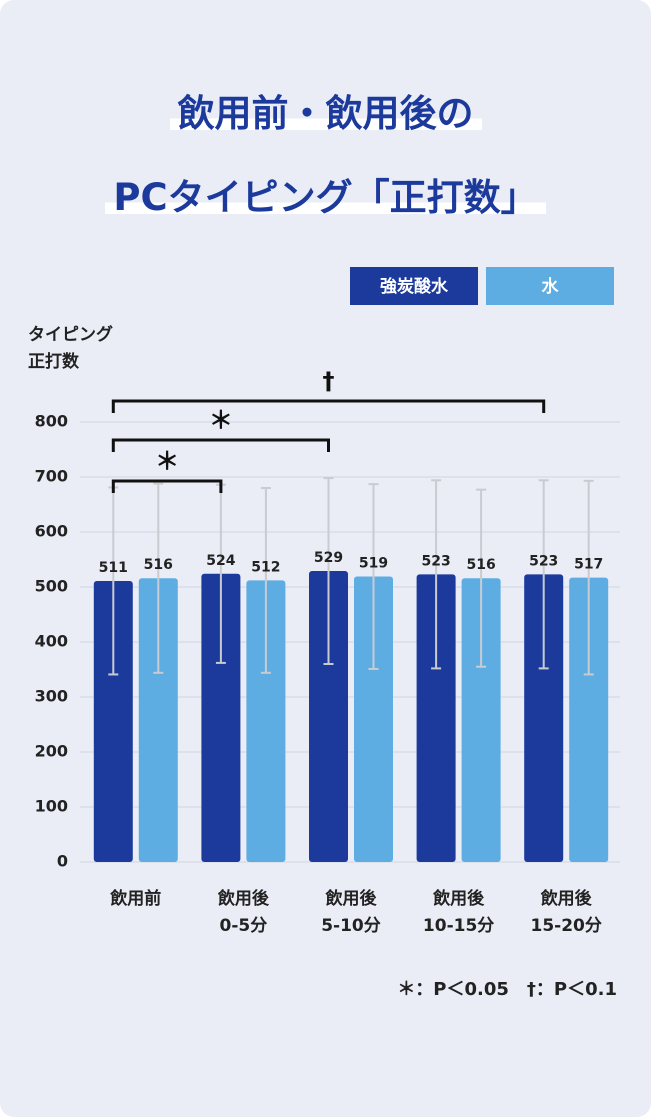 This screenshot has height=1117, width=651. I want to click on value-label: 524, so click(220, 561).